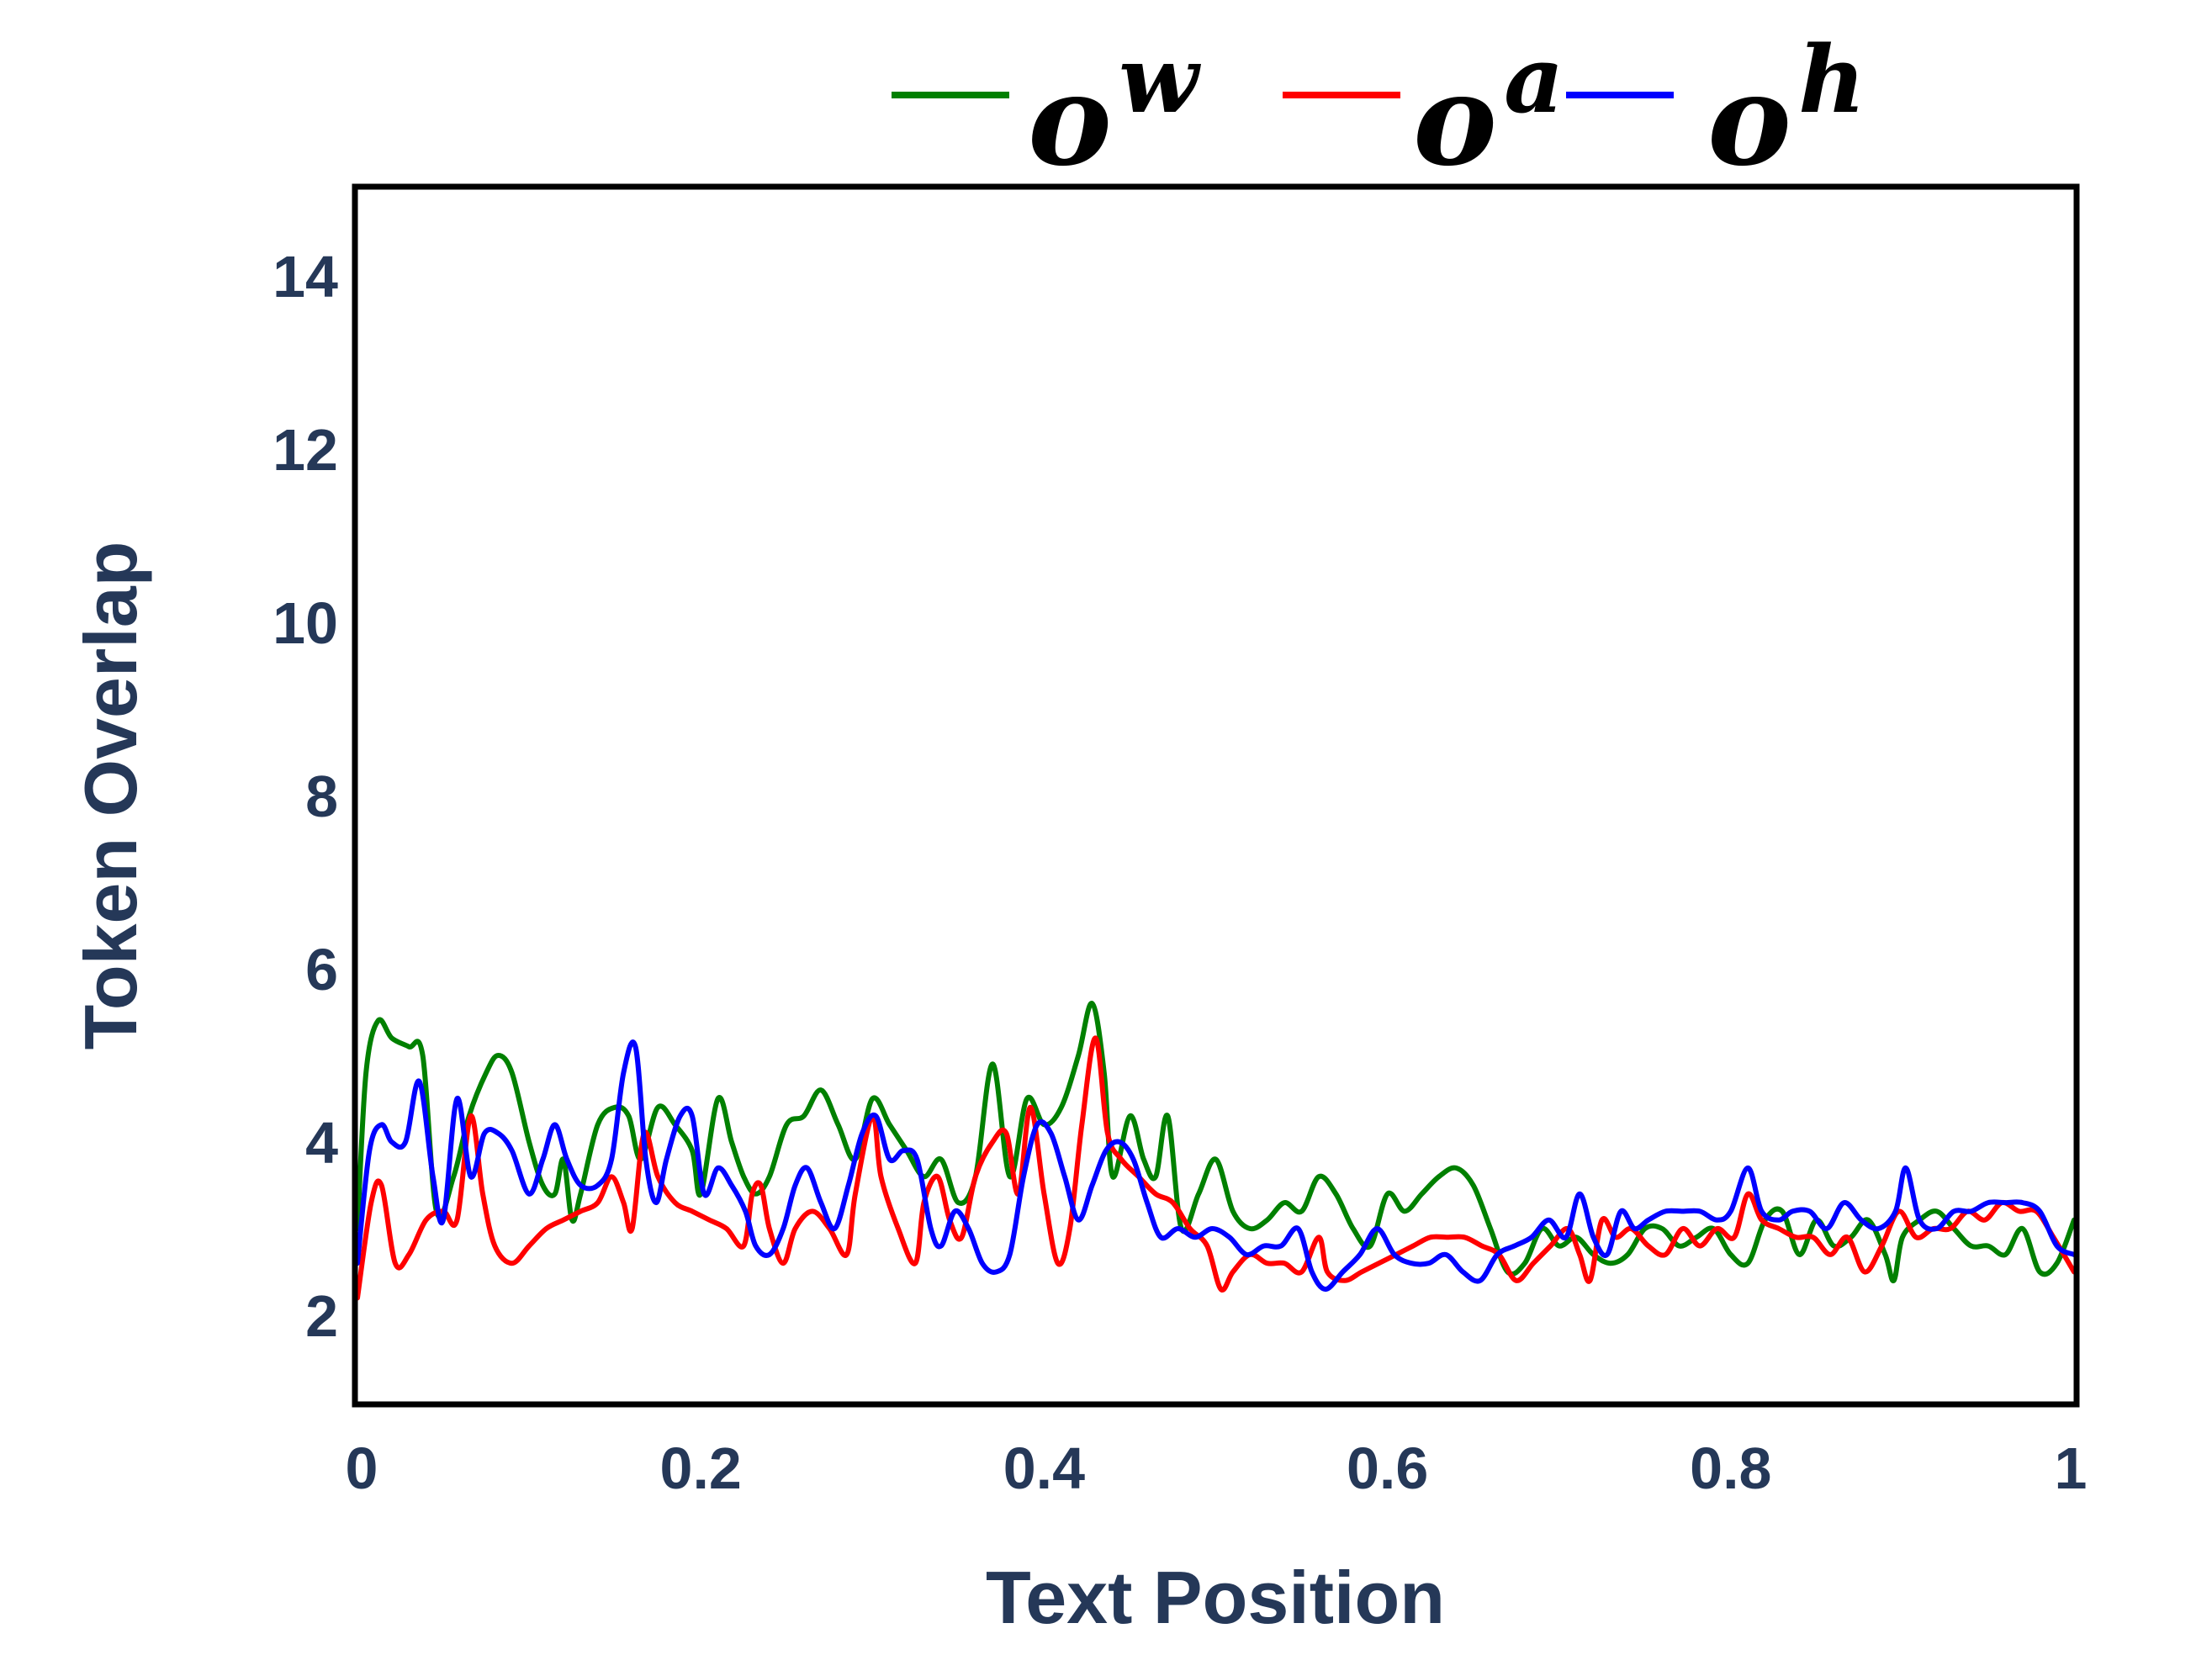  Describe the element at coordinates (1730, 1468) in the screenshot. I see `x-tick-label: 0.8` at that location.